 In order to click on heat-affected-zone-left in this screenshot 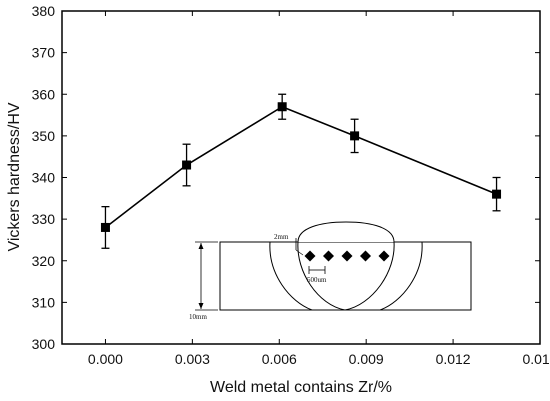, I will do `click(291, 276)`.